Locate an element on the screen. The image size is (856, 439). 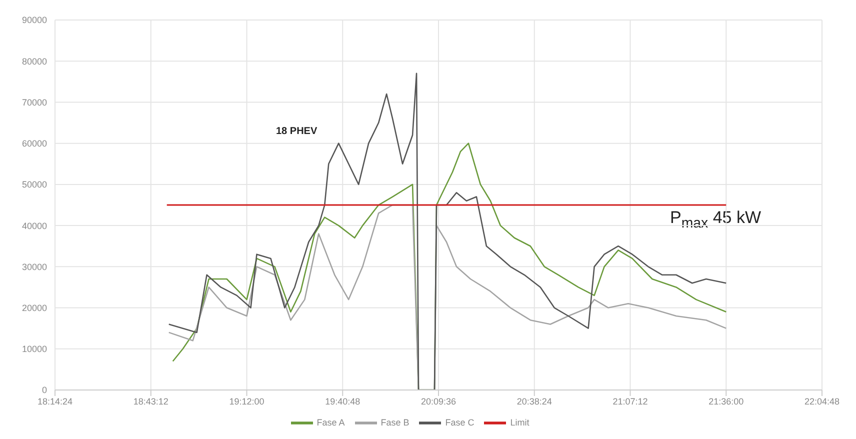
x-tick-label: 20:38:24 is located at coordinates (534, 401).